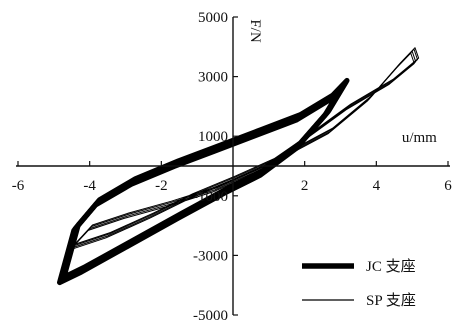  Describe the element at coordinates (210, 197) in the screenshot. I see `y-tick-label: -1000` at that location.